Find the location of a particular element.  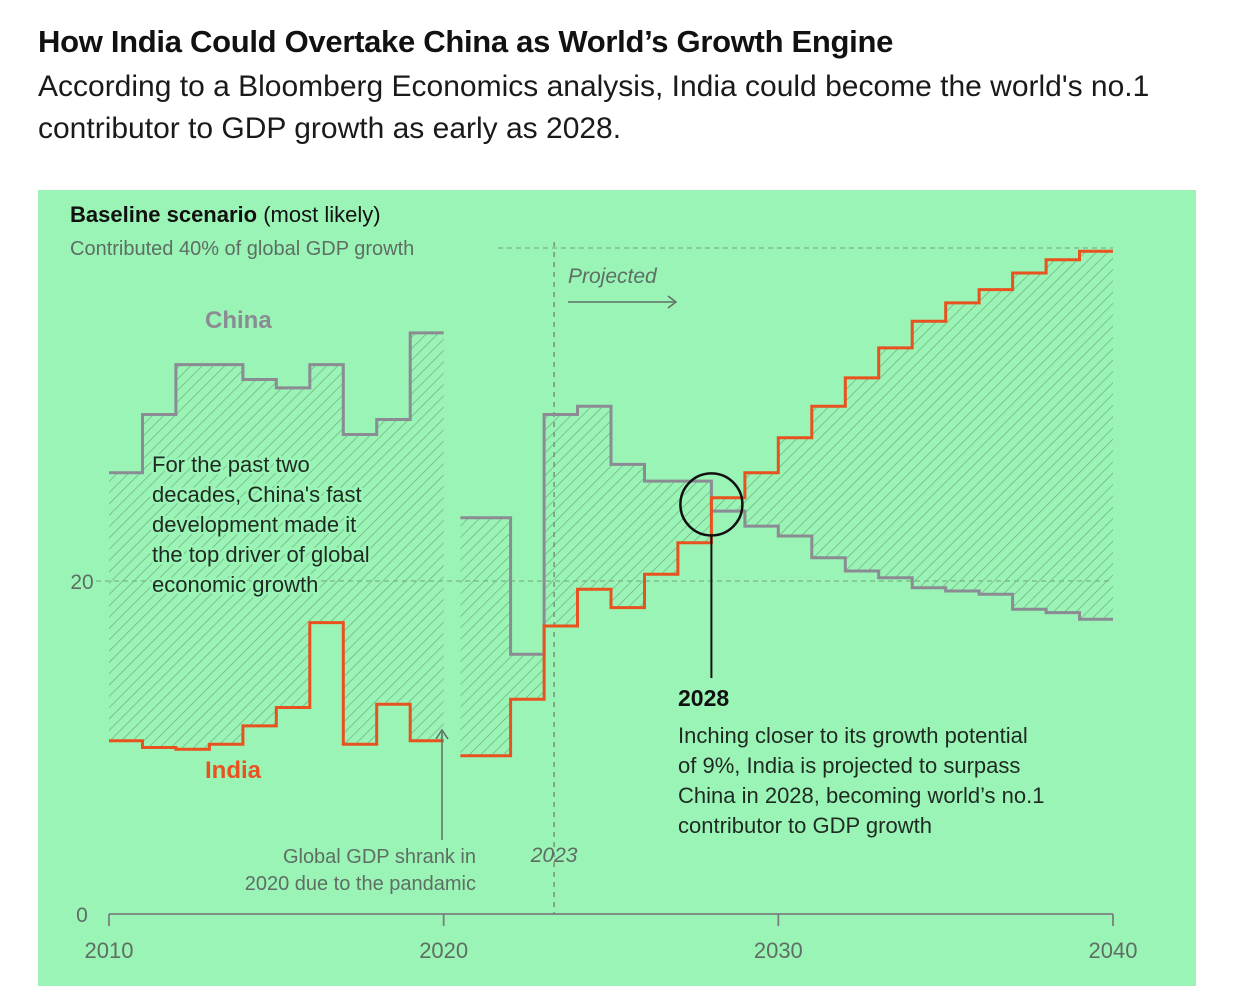

x-tick-label-2020: 2020 is located at coordinates (443, 950).